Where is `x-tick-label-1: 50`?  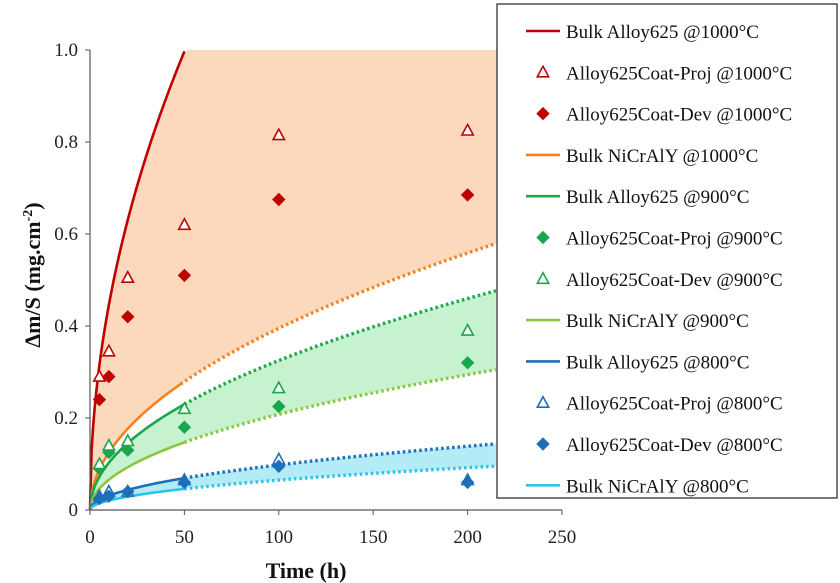 x-tick-label-1: 50 is located at coordinates (184, 537).